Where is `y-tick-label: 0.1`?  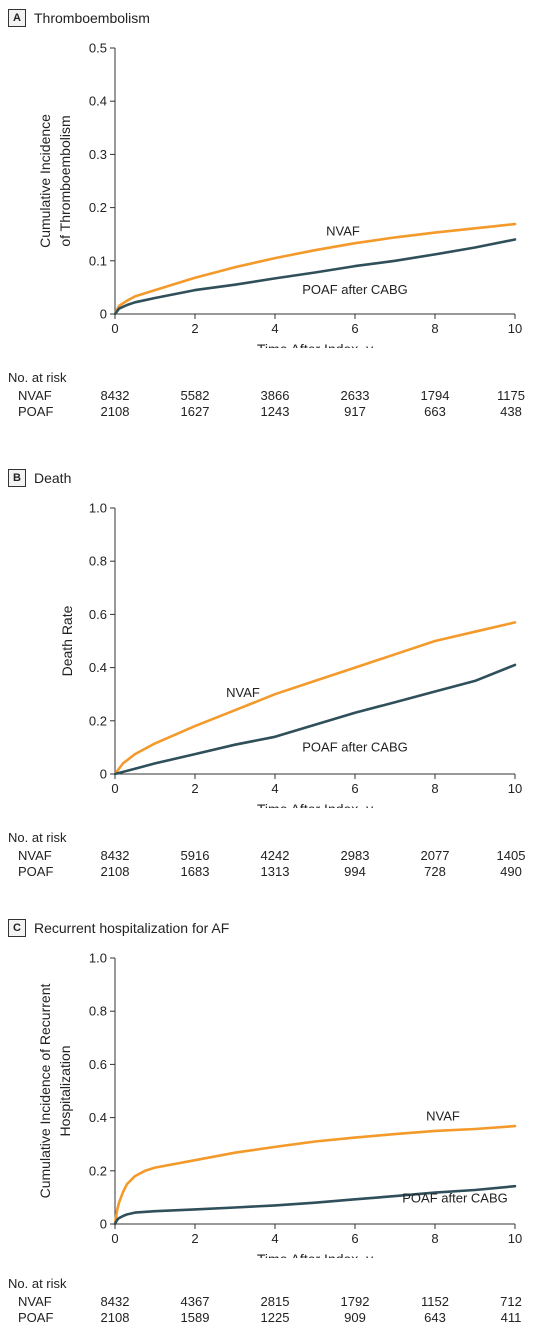
y-tick-label: 0.1 is located at coordinates (98, 260).